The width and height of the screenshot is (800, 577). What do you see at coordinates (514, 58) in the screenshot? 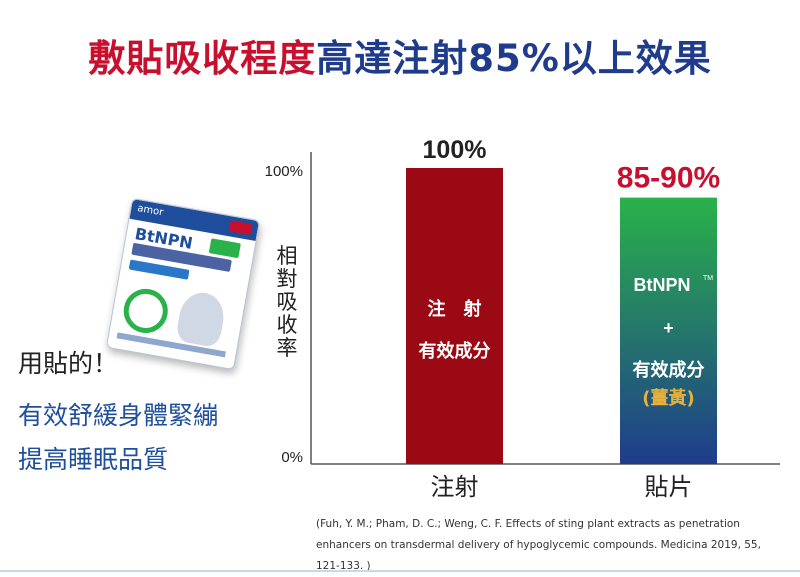
I see `headline-part2: 高達注射85%以上效果` at bounding box center [514, 58].